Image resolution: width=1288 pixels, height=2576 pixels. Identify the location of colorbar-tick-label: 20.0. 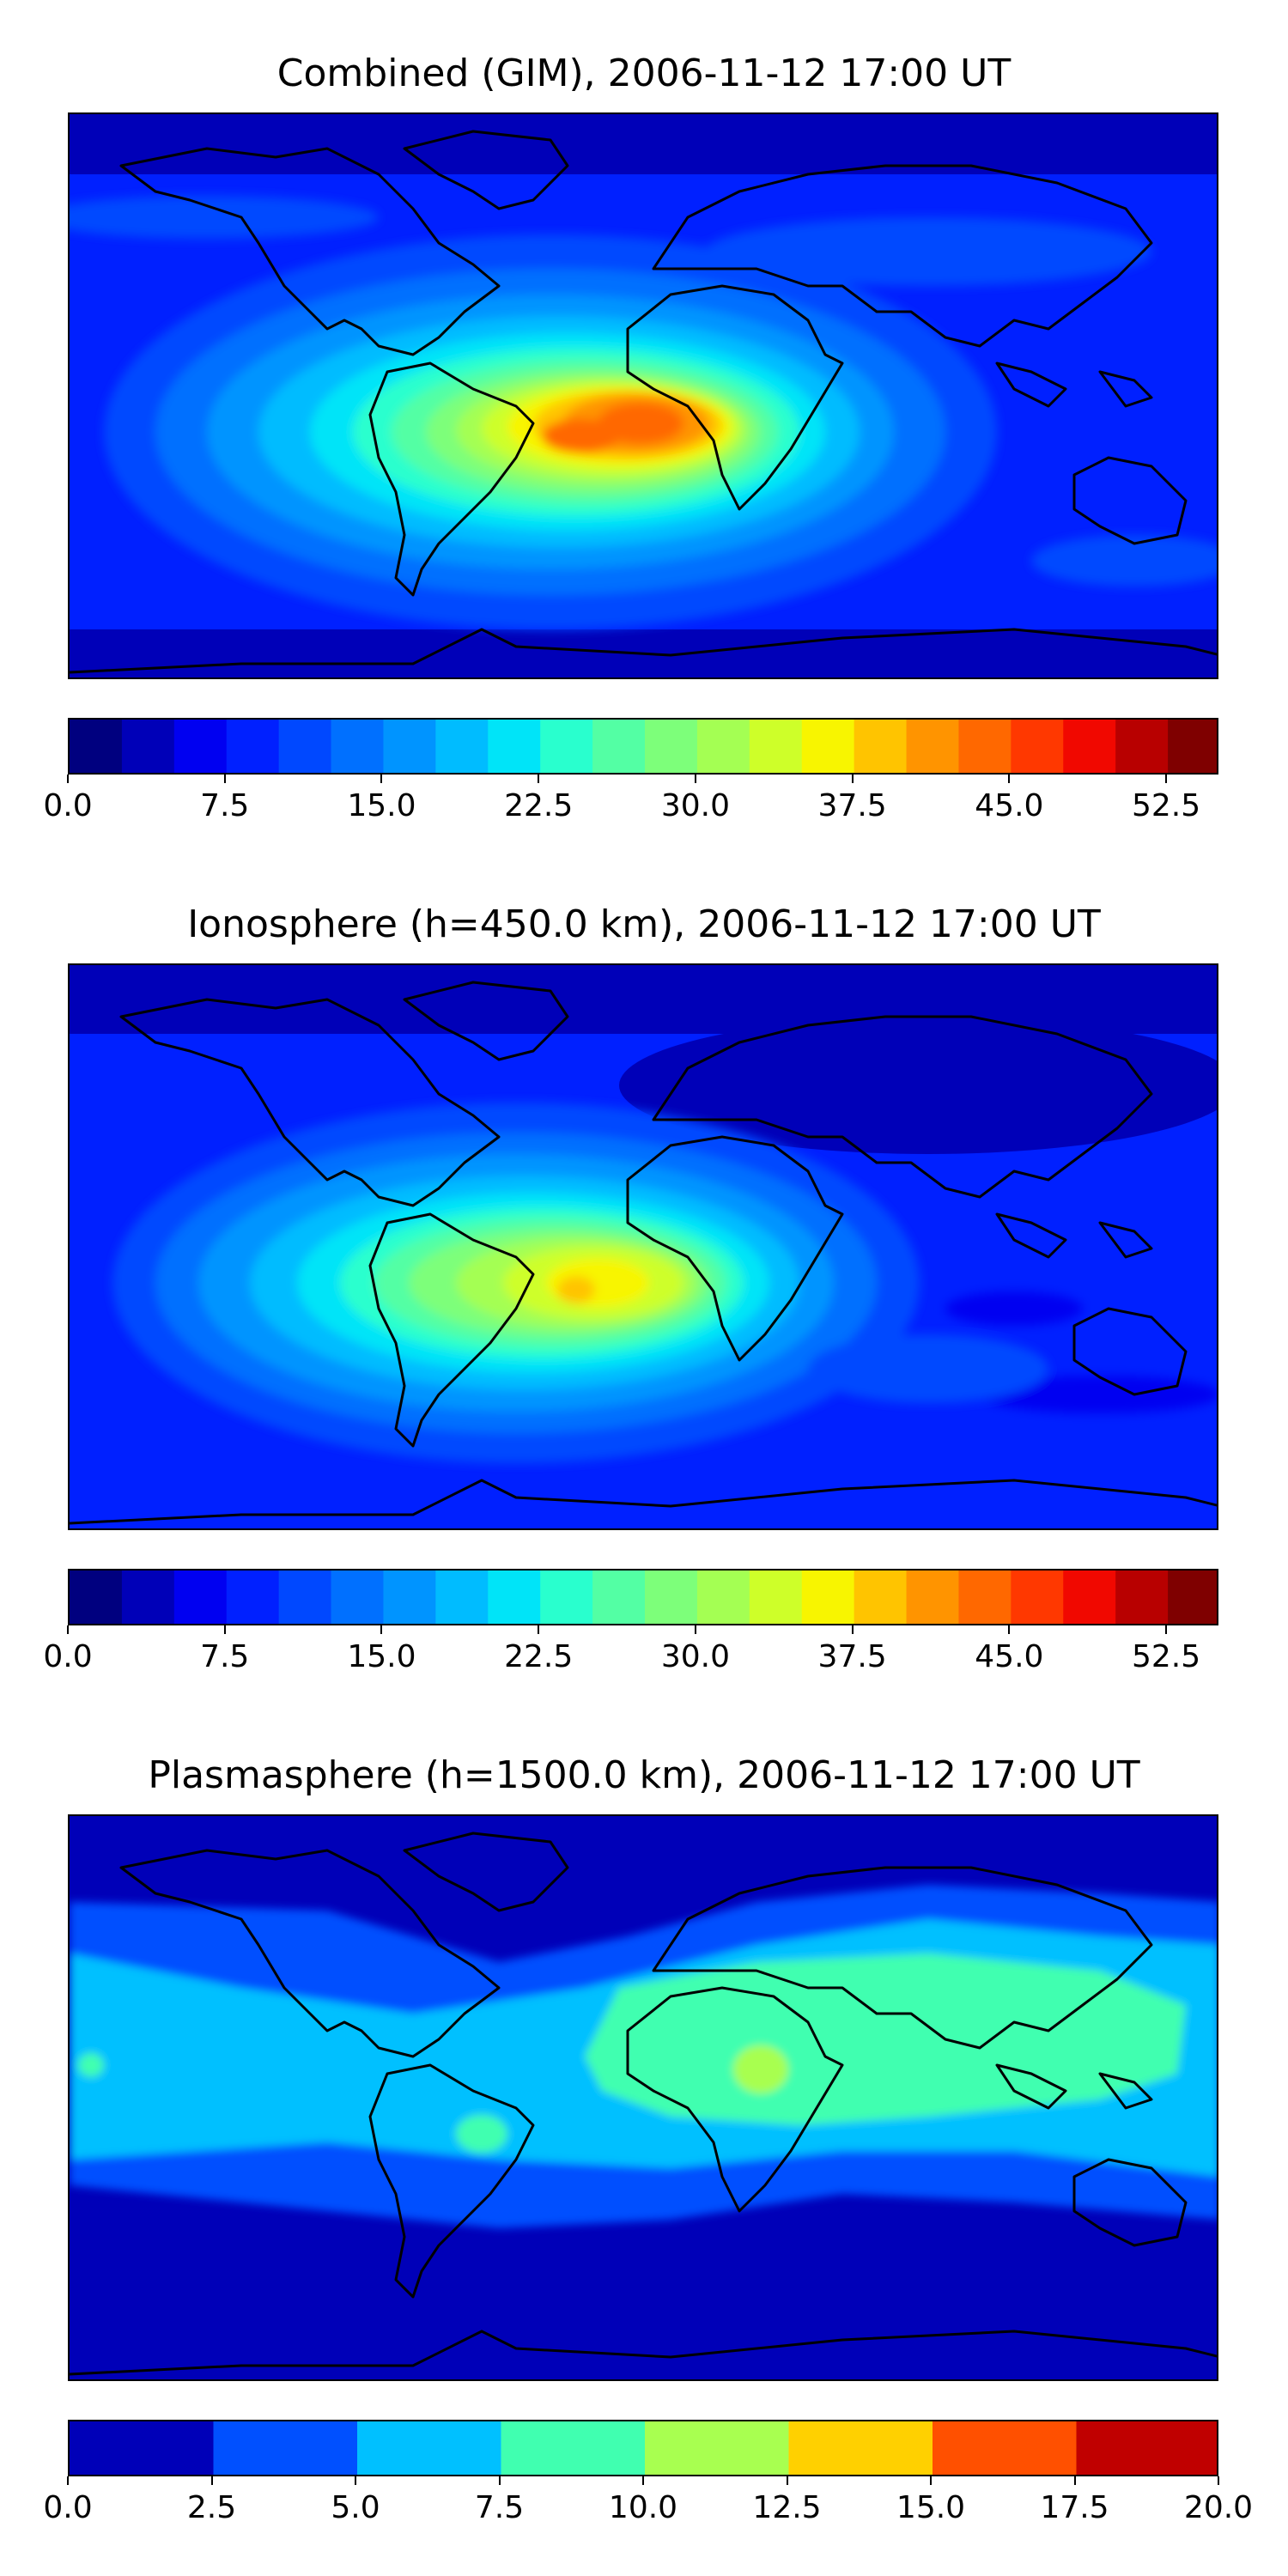
(1218, 2507).